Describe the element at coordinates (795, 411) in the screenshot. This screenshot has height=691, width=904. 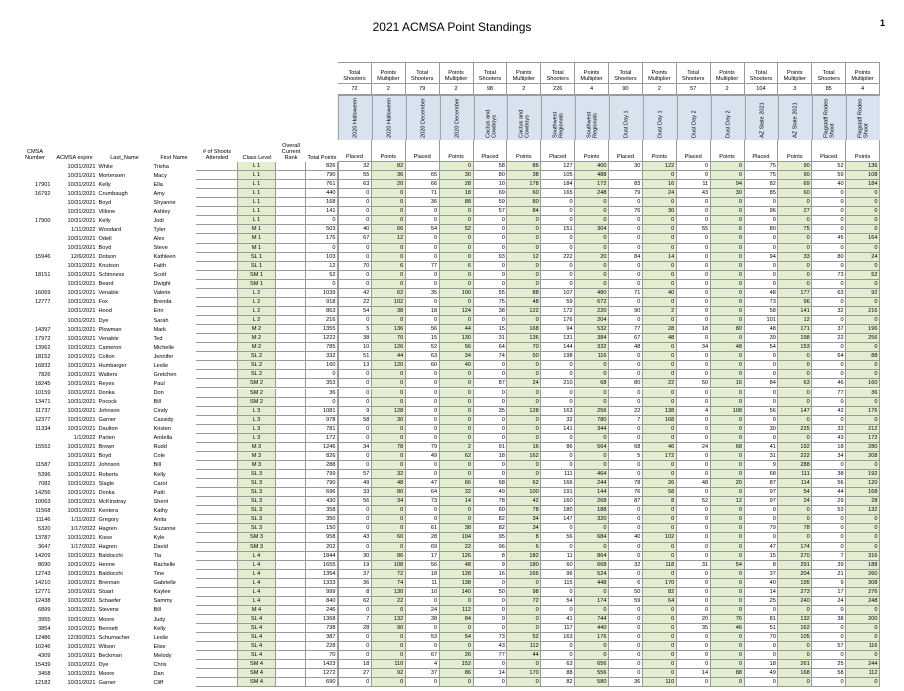
I see `event-points: 147` at that location.